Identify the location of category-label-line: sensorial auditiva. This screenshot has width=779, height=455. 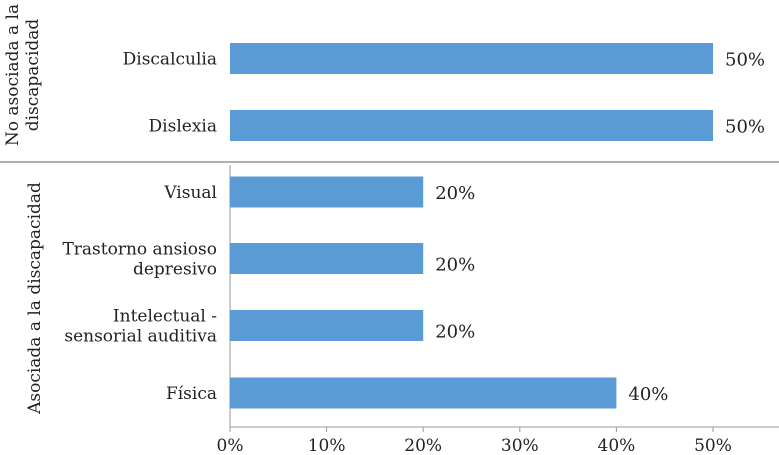
(140, 337).